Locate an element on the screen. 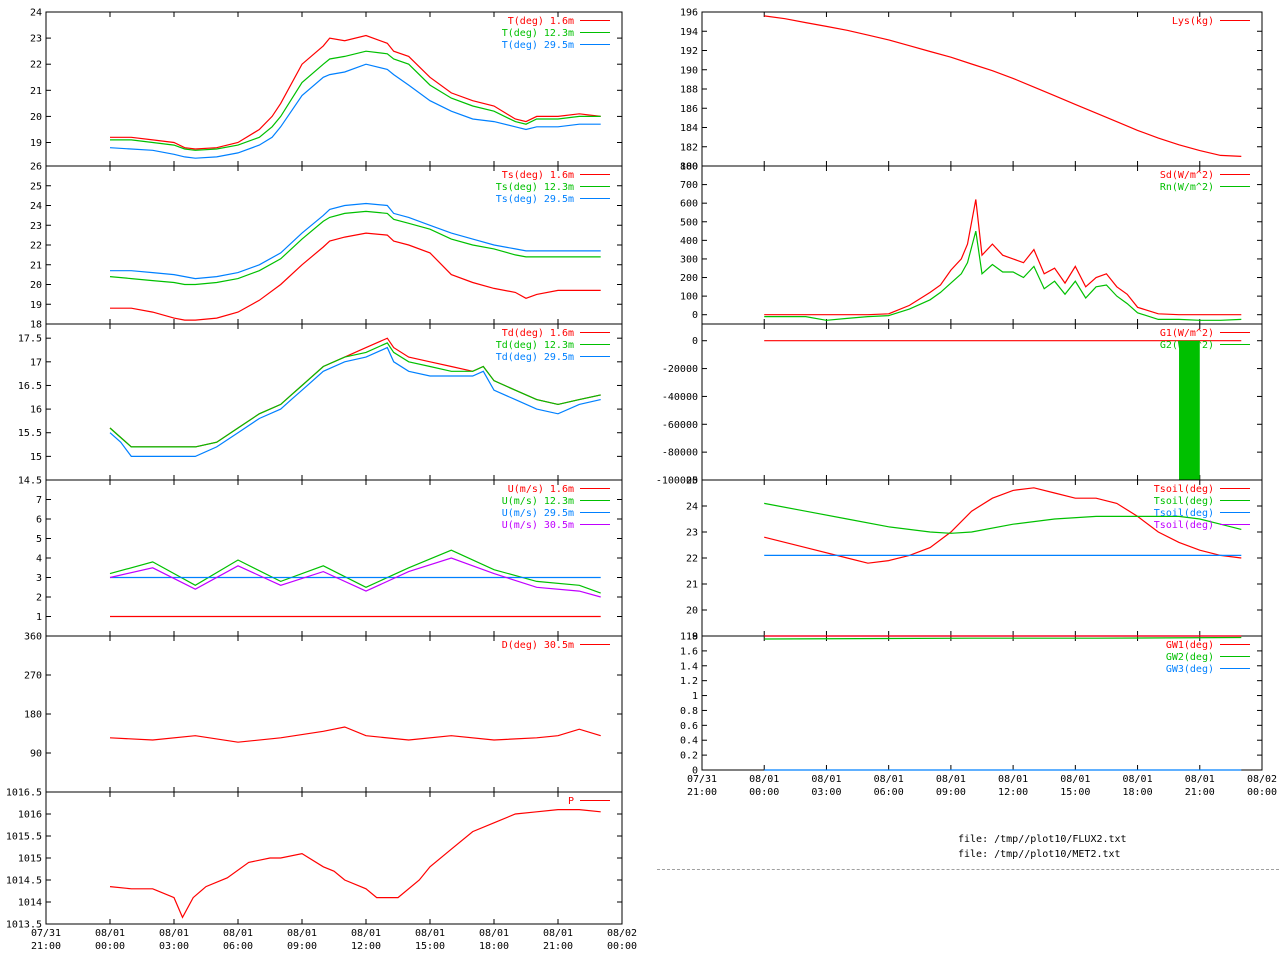 The width and height of the screenshot is (1280, 960). y-tick-label: 360 is located at coordinates (33, 637).